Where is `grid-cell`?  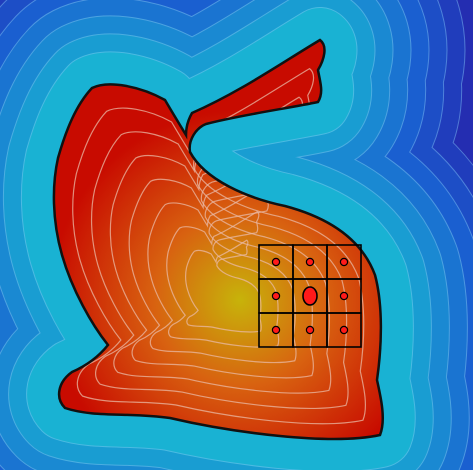
grid-cell is located at coordinates (344, 330).